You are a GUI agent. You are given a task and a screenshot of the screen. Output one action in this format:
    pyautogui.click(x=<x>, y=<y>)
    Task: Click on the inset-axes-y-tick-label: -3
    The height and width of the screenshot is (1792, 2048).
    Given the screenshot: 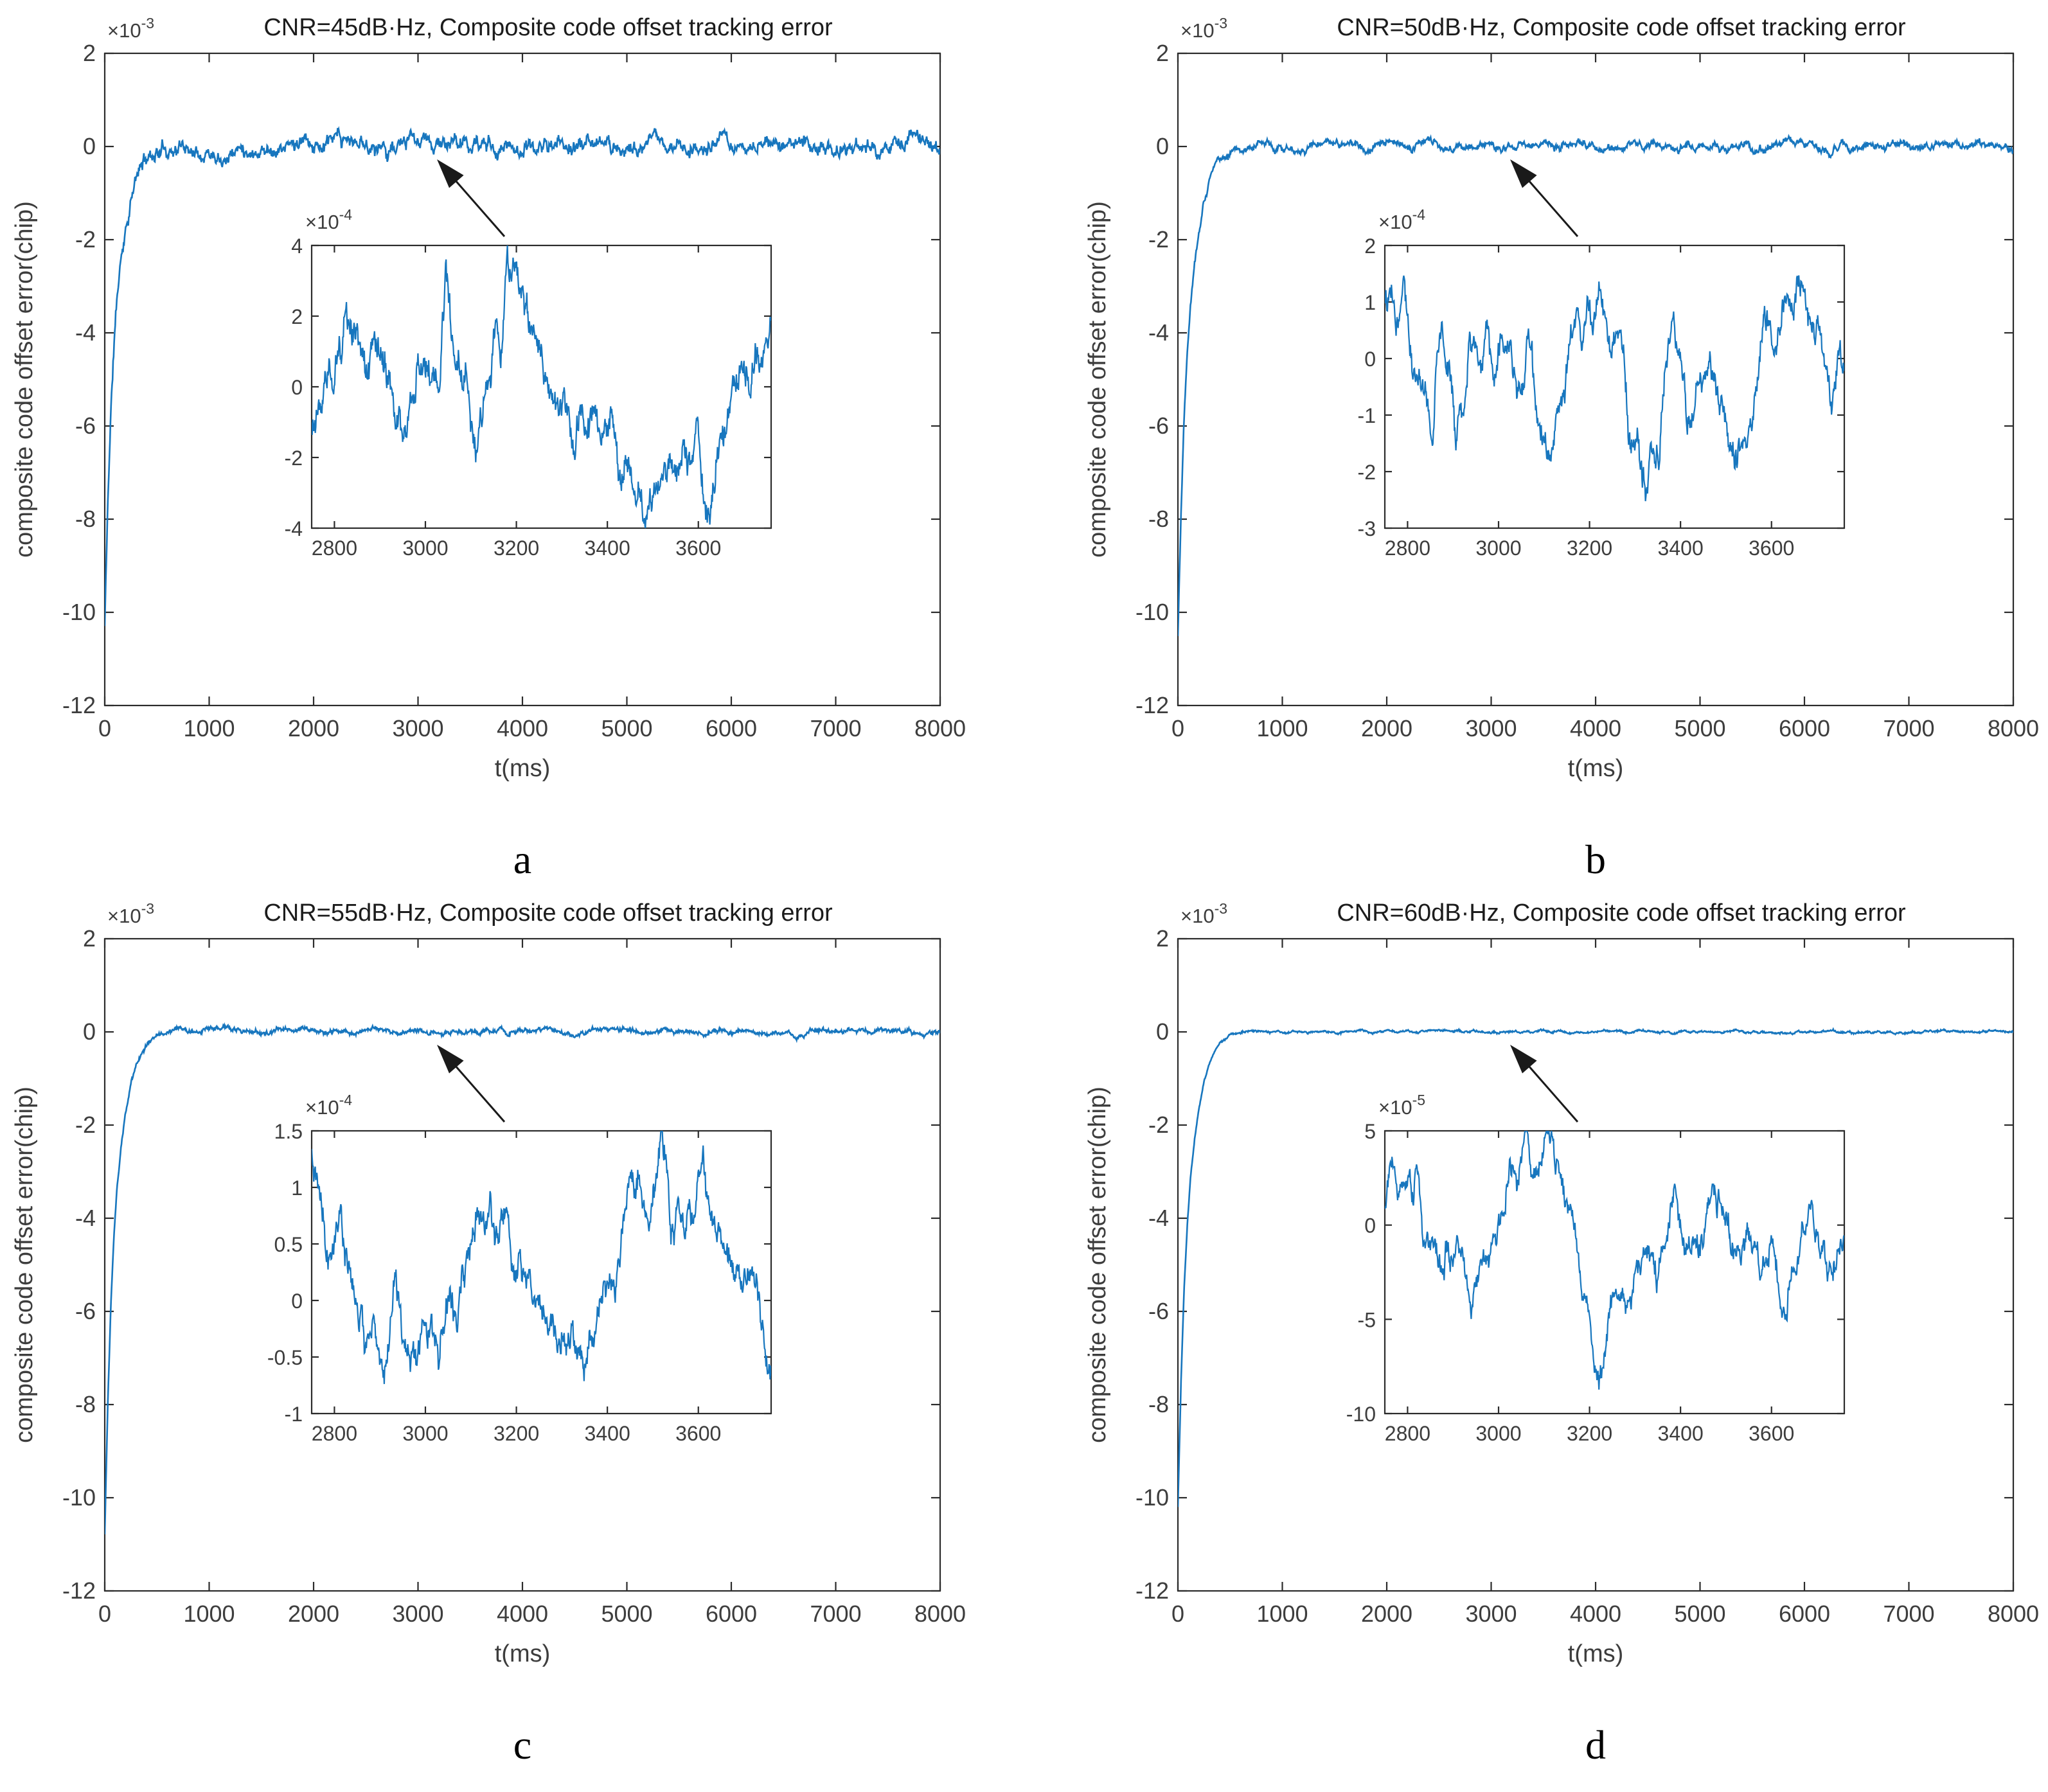 What is the action you would take?
    pyautogui.click(x=1367, y=528)
    